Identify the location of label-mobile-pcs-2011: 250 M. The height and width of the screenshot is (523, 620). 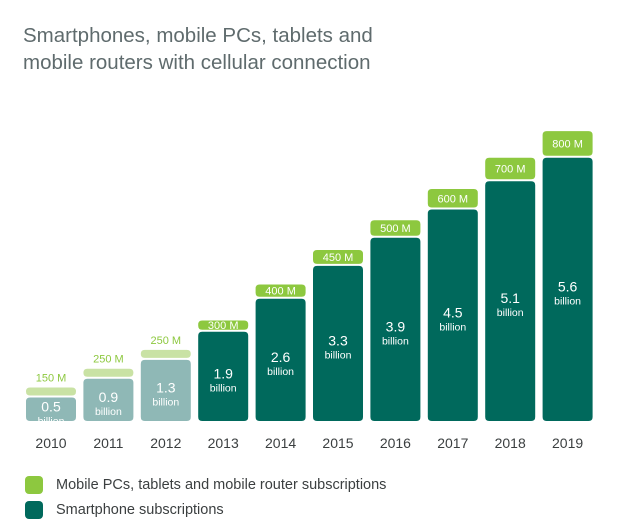
(108, 360).